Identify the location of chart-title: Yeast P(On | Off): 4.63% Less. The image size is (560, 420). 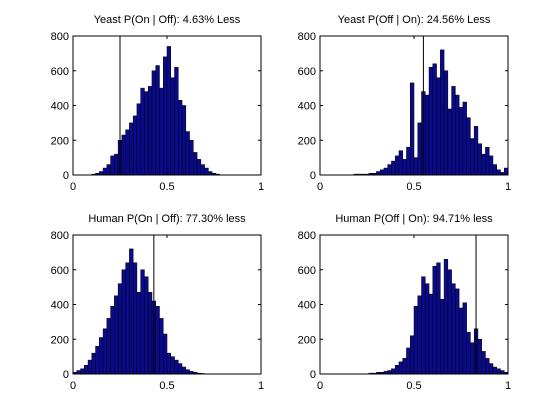
(167, 20).